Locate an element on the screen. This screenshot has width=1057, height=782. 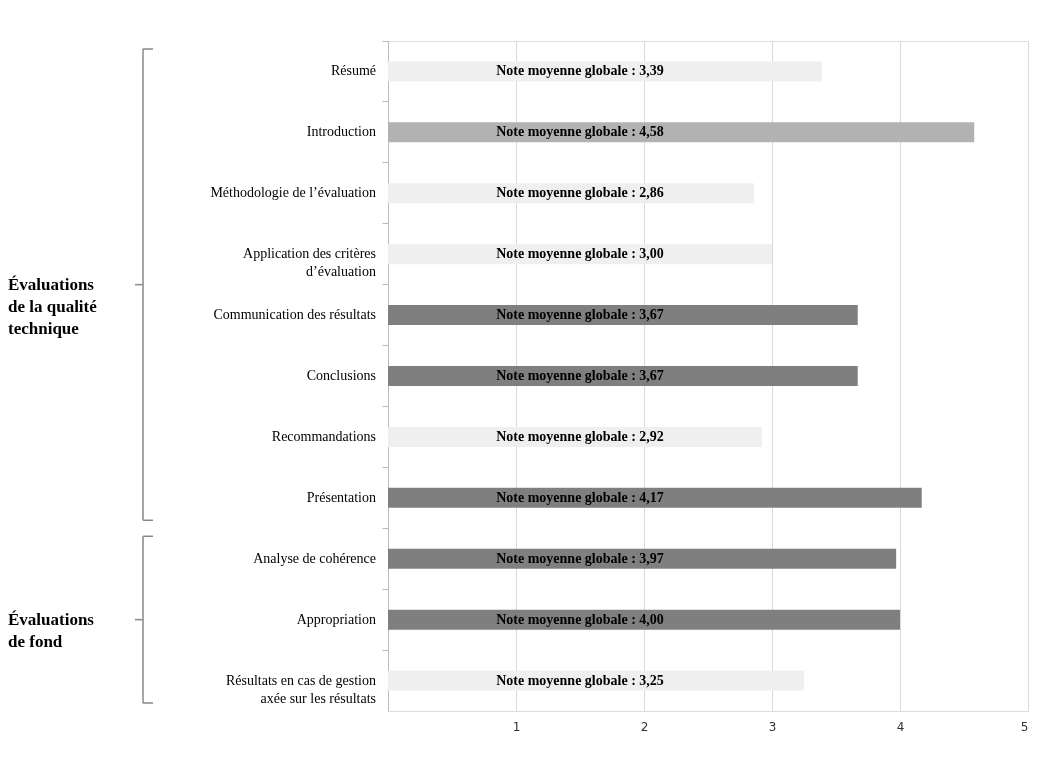
y-tick-label: Analyse de cohérence is located at coordinates (314, 558).